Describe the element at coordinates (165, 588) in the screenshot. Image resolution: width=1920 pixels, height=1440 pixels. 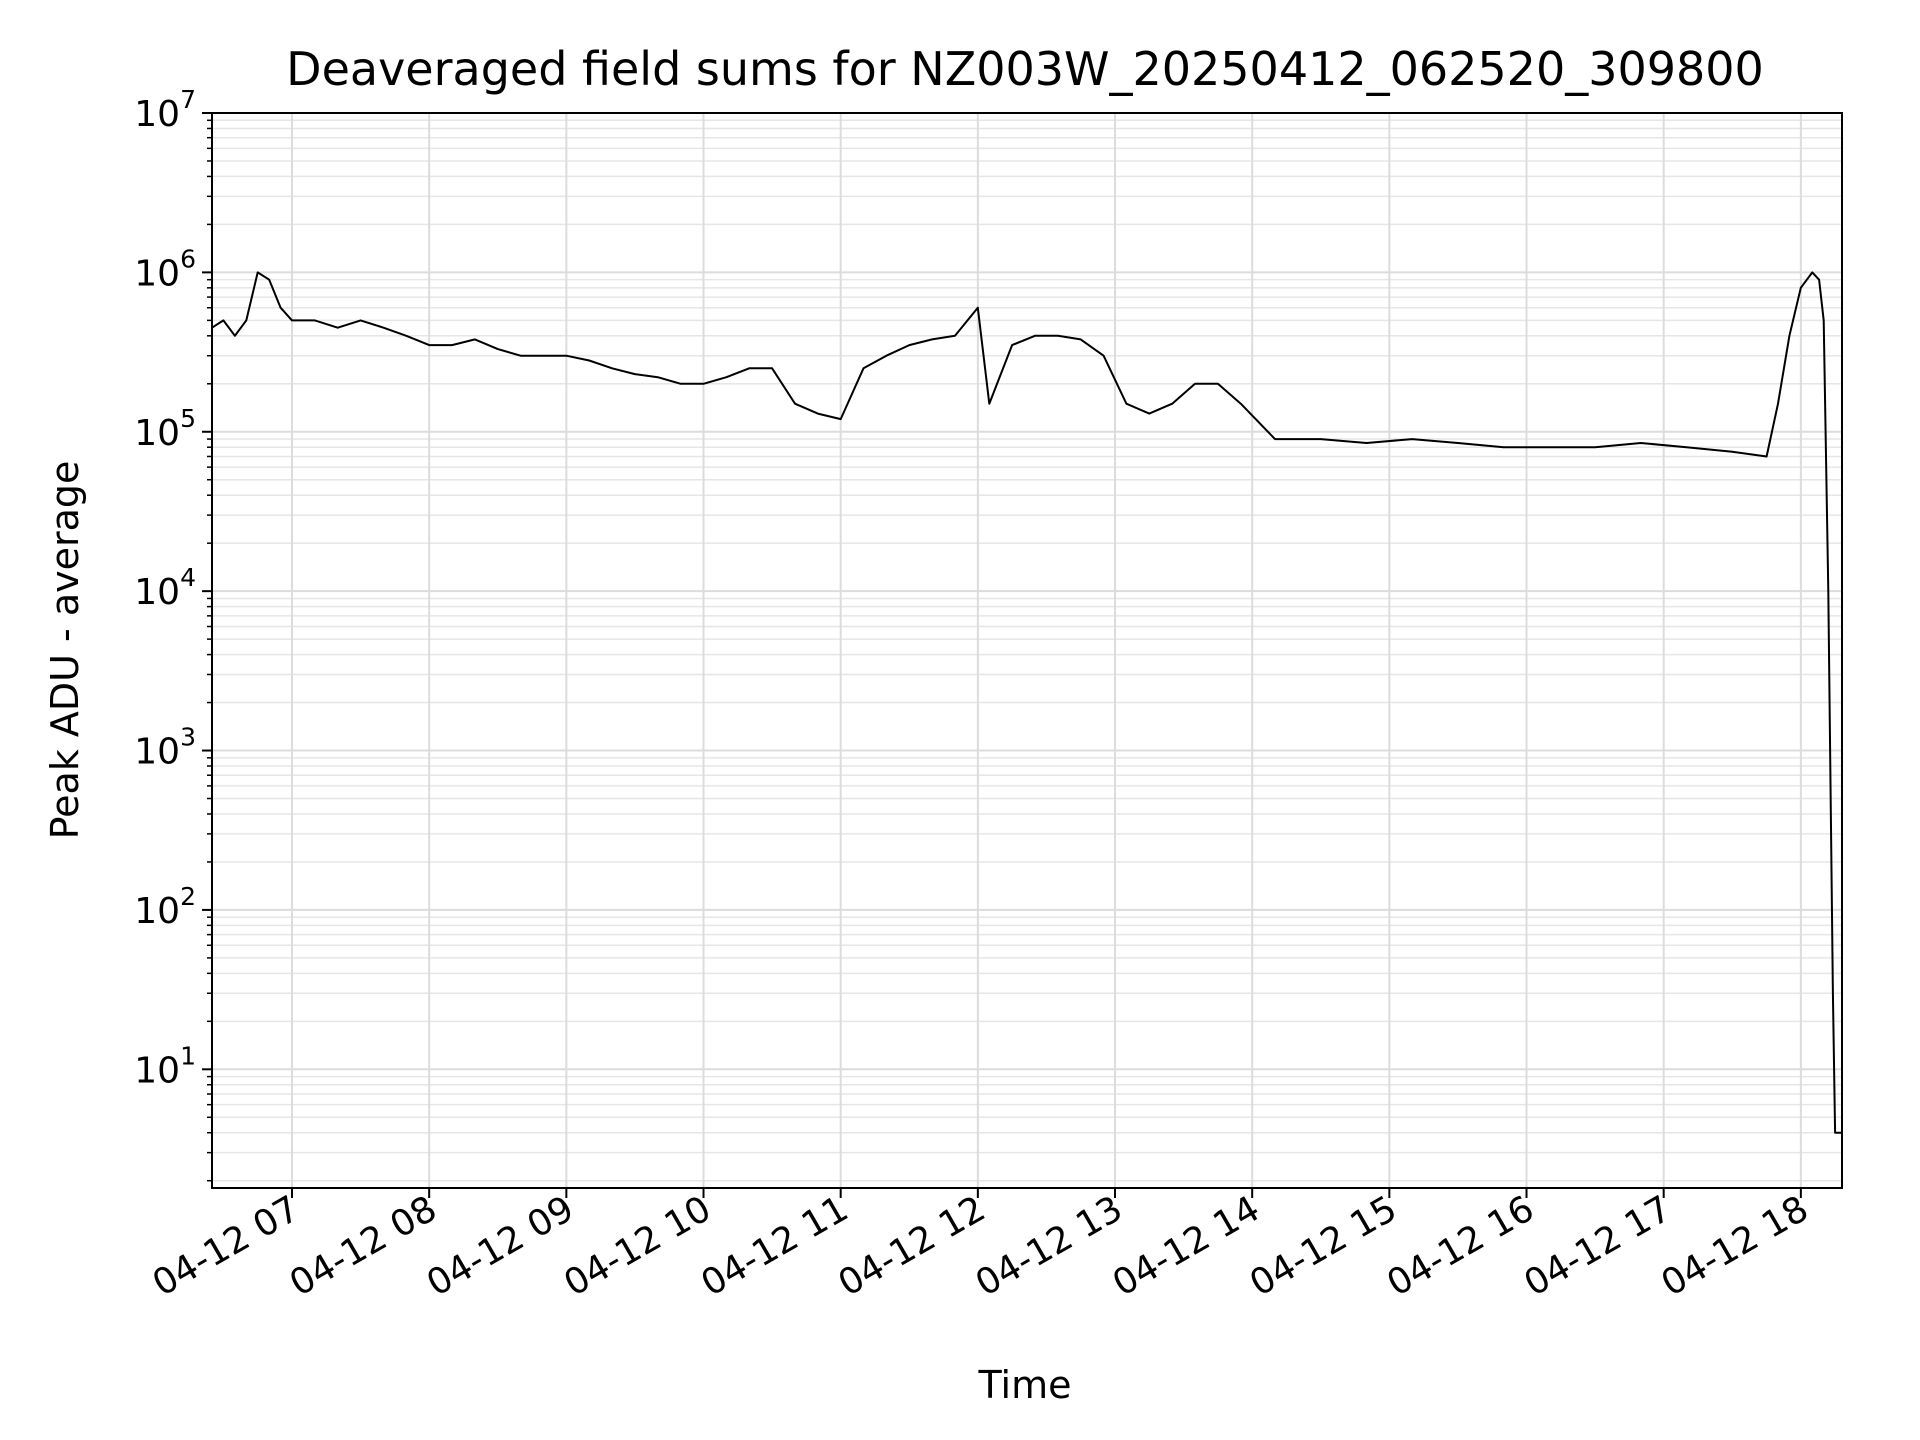
I see `y-tick-label: 10⁴` at that location.